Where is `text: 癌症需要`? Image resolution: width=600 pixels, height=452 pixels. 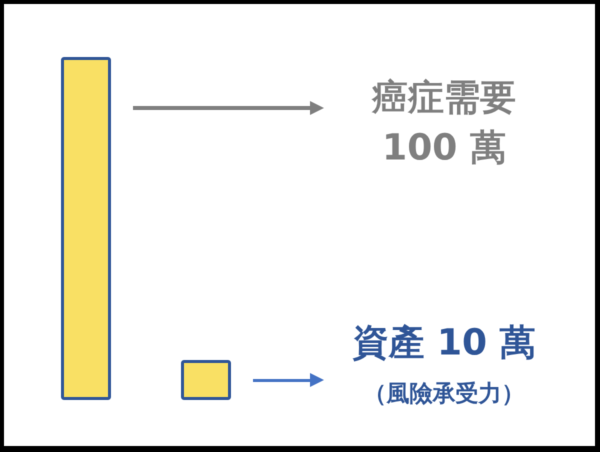 text: 癌症需要 is located at coordinates (443, 97).